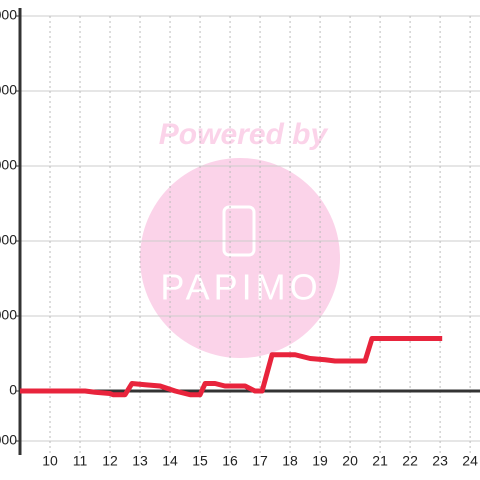 The width and height of the screenshot is (480, 480). What do you see at coordinates (240, 287) in the screenshot?
I see `watermark-brand: PAPIMO` at bounding box center [240, 287].